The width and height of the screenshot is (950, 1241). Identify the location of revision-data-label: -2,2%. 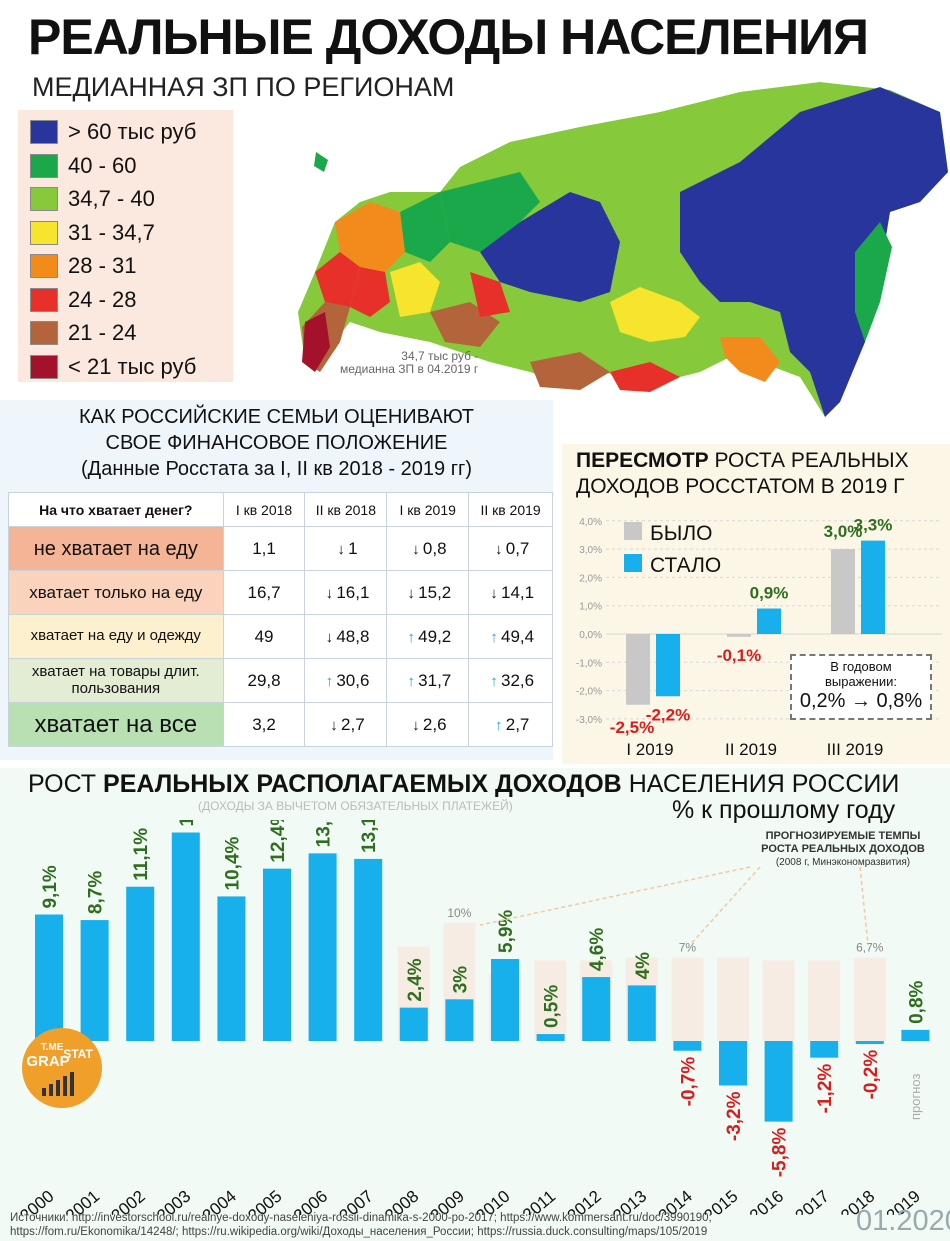
(668, 714).